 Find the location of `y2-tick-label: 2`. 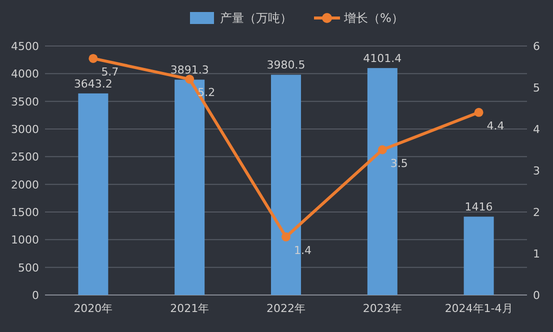

y2-tick-label: 2 is located at coordinates (536, 212).